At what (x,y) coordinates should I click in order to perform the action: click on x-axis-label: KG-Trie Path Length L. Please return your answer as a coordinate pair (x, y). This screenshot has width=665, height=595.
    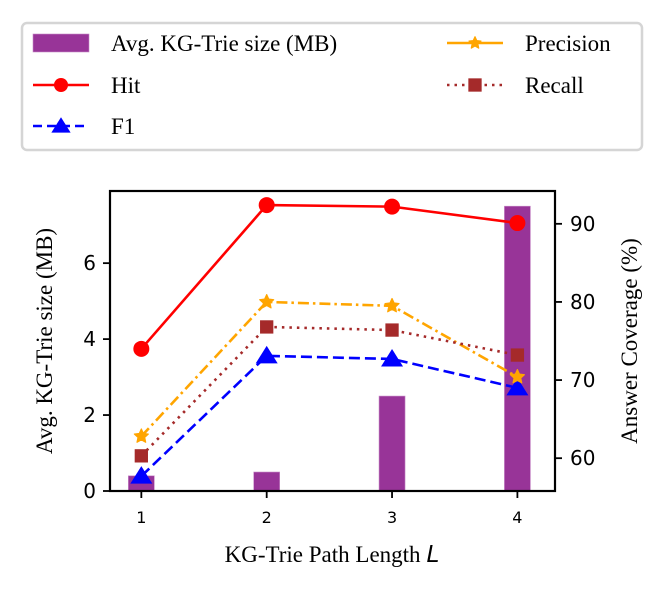
    Looking at the image, I should click on (332, 555).